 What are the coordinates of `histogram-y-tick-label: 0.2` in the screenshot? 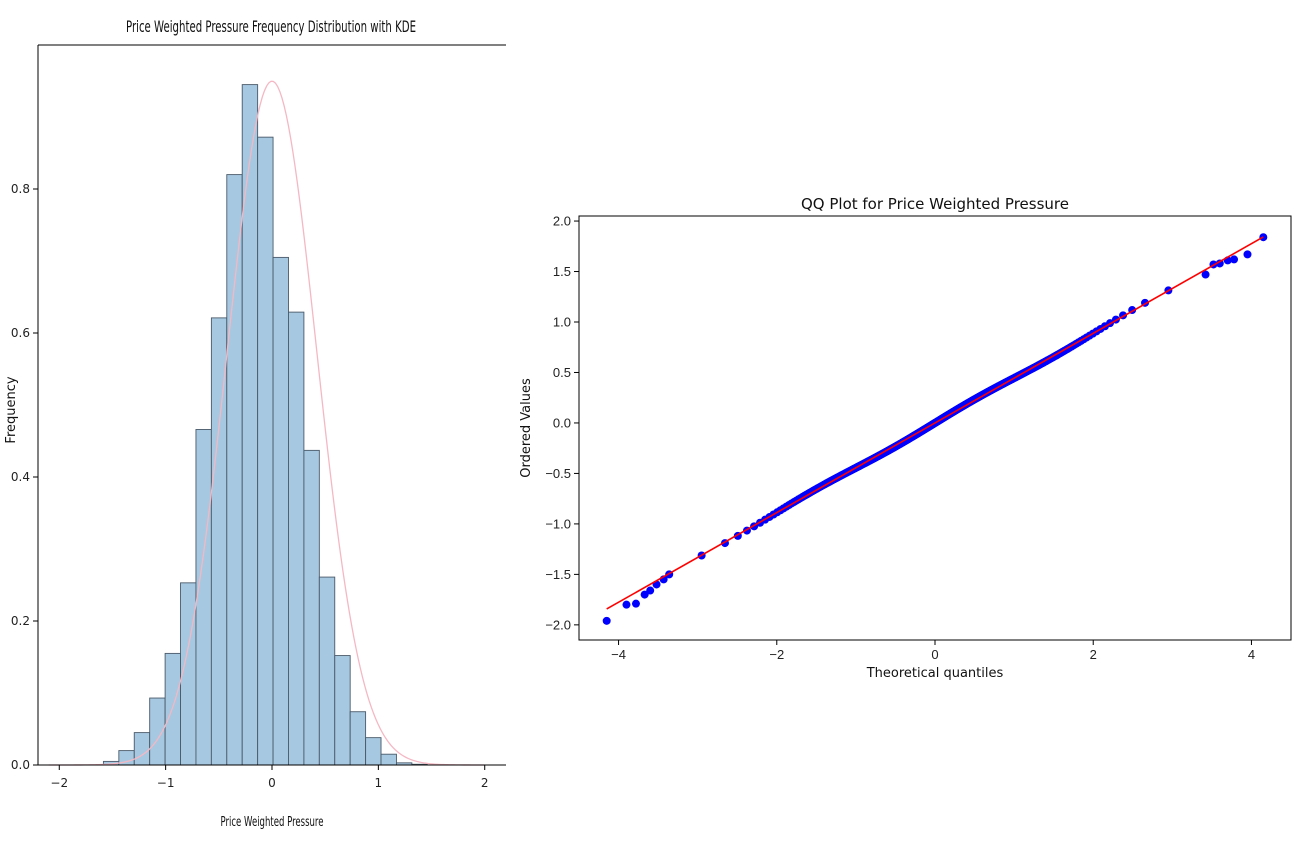 It's located at (20, 621).